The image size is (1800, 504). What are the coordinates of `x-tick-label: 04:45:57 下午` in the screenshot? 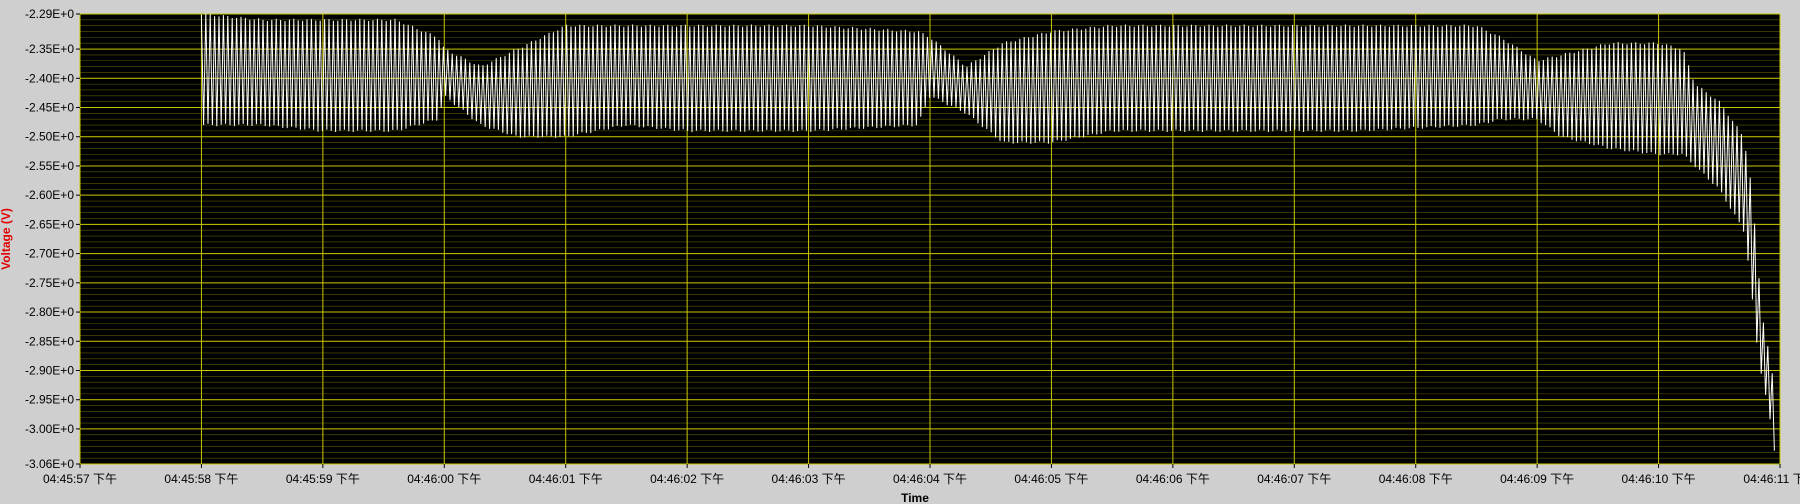 It's located at (80, 479).